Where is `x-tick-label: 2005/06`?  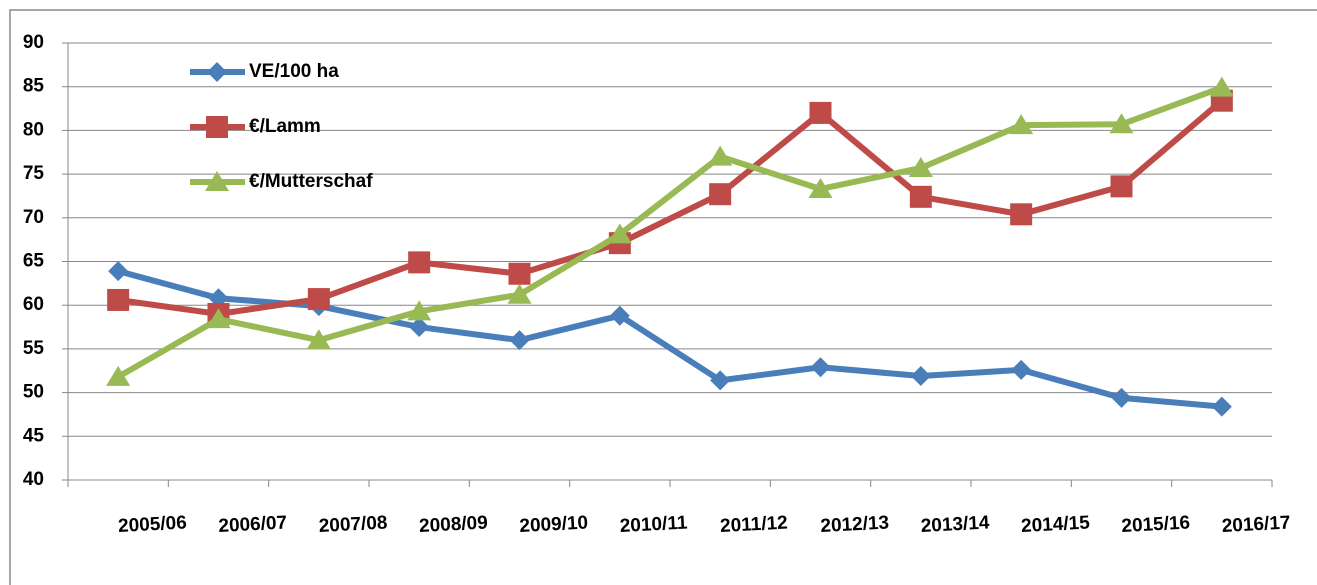
x-tick-label: 2005/06 is located at coordinates (153, 524).